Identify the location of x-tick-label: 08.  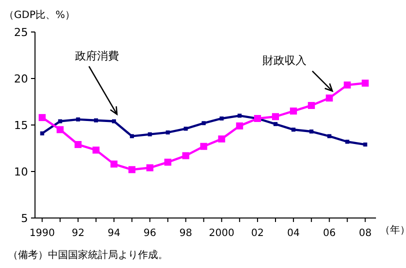
(365, 233).